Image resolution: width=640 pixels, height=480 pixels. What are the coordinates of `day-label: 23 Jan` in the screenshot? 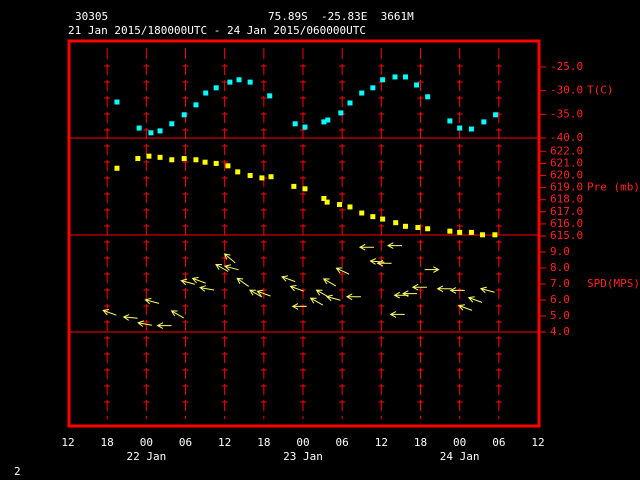 It's located at (303, 456).